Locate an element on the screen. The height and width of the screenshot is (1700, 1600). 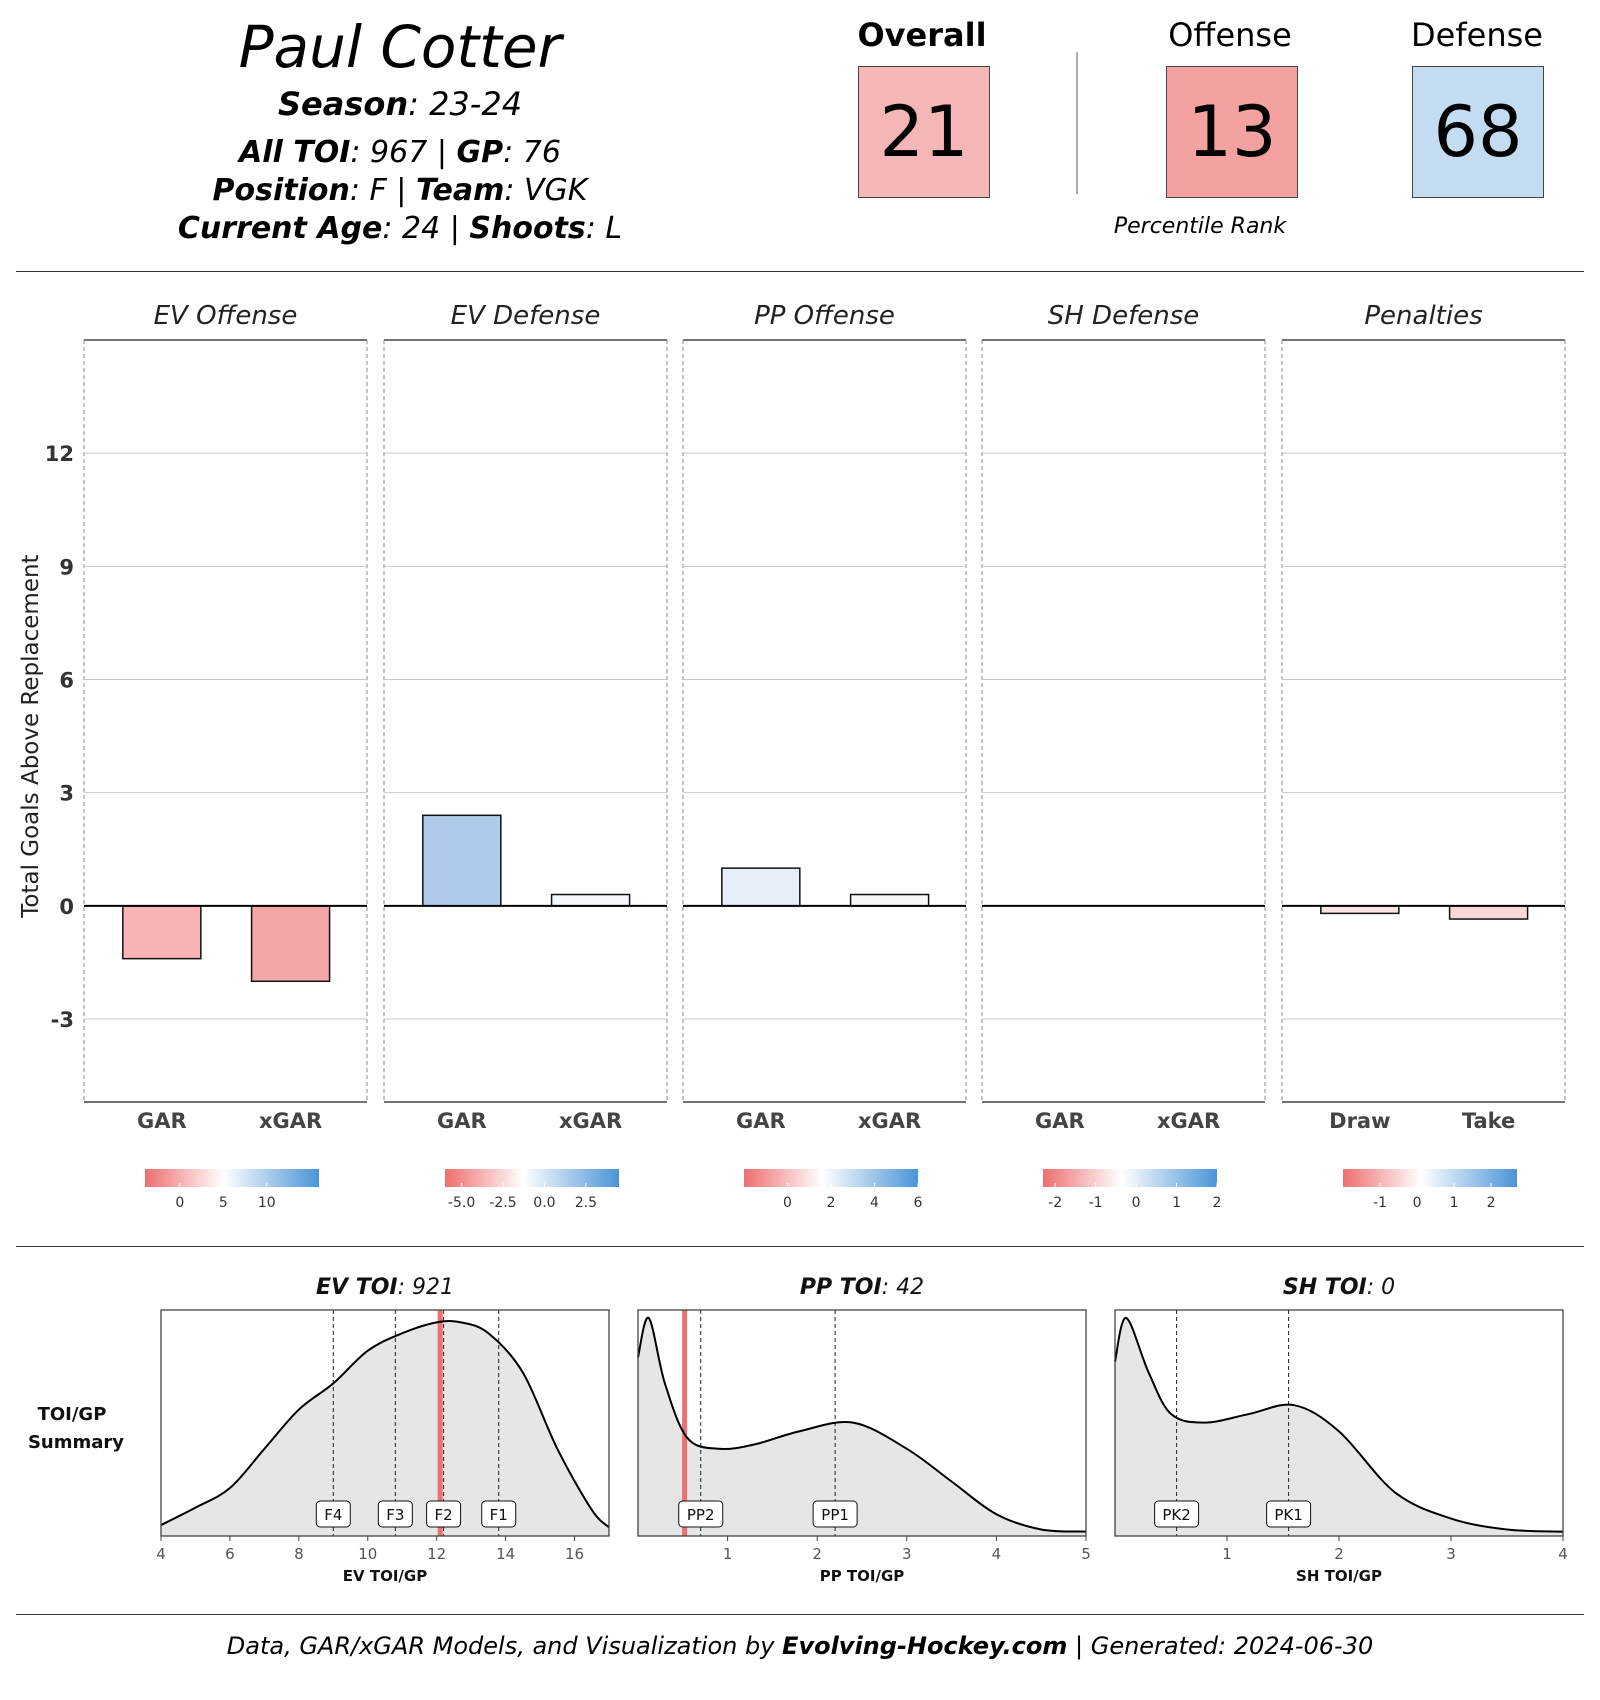
toi-title-value: : 0 is located at coordinates (1381, 1287).